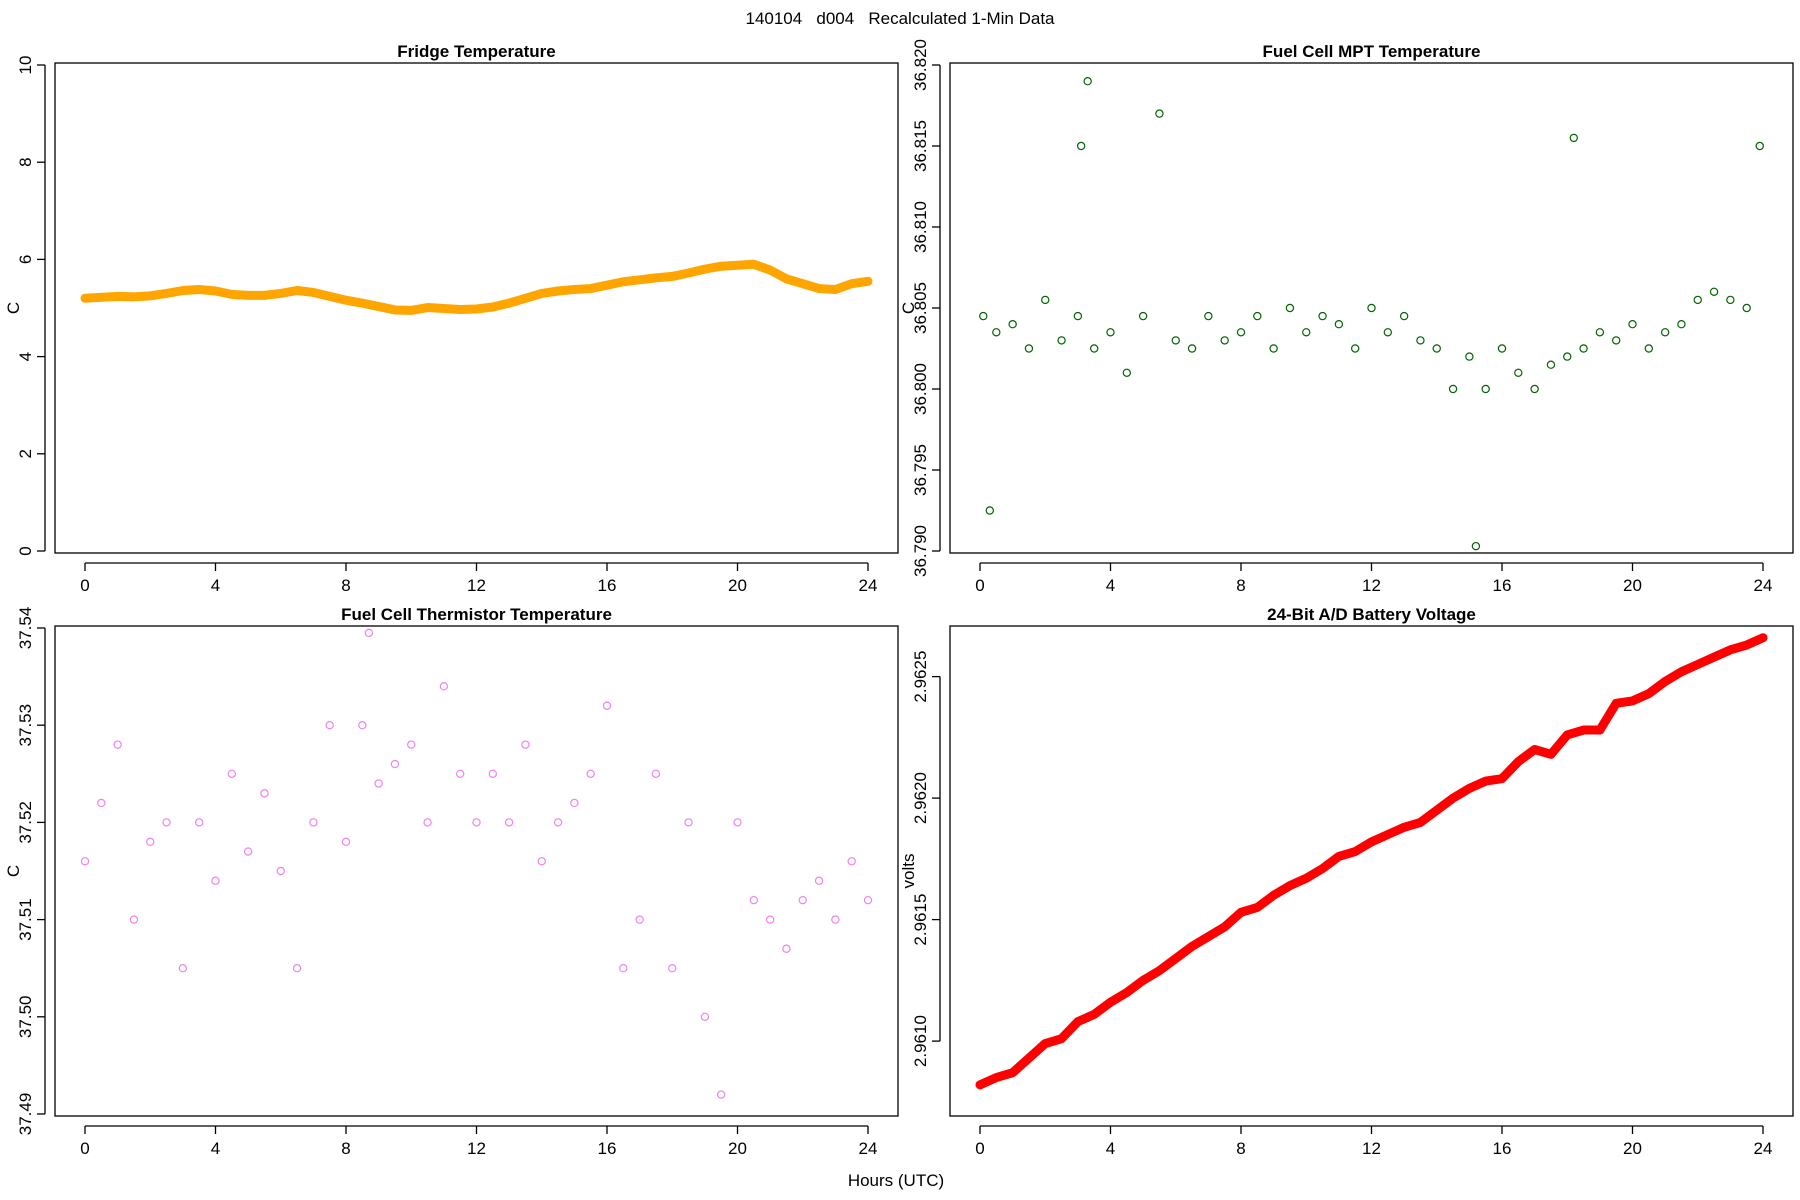  I want to click on y-tick-label: 36.790, so click(920, 551).